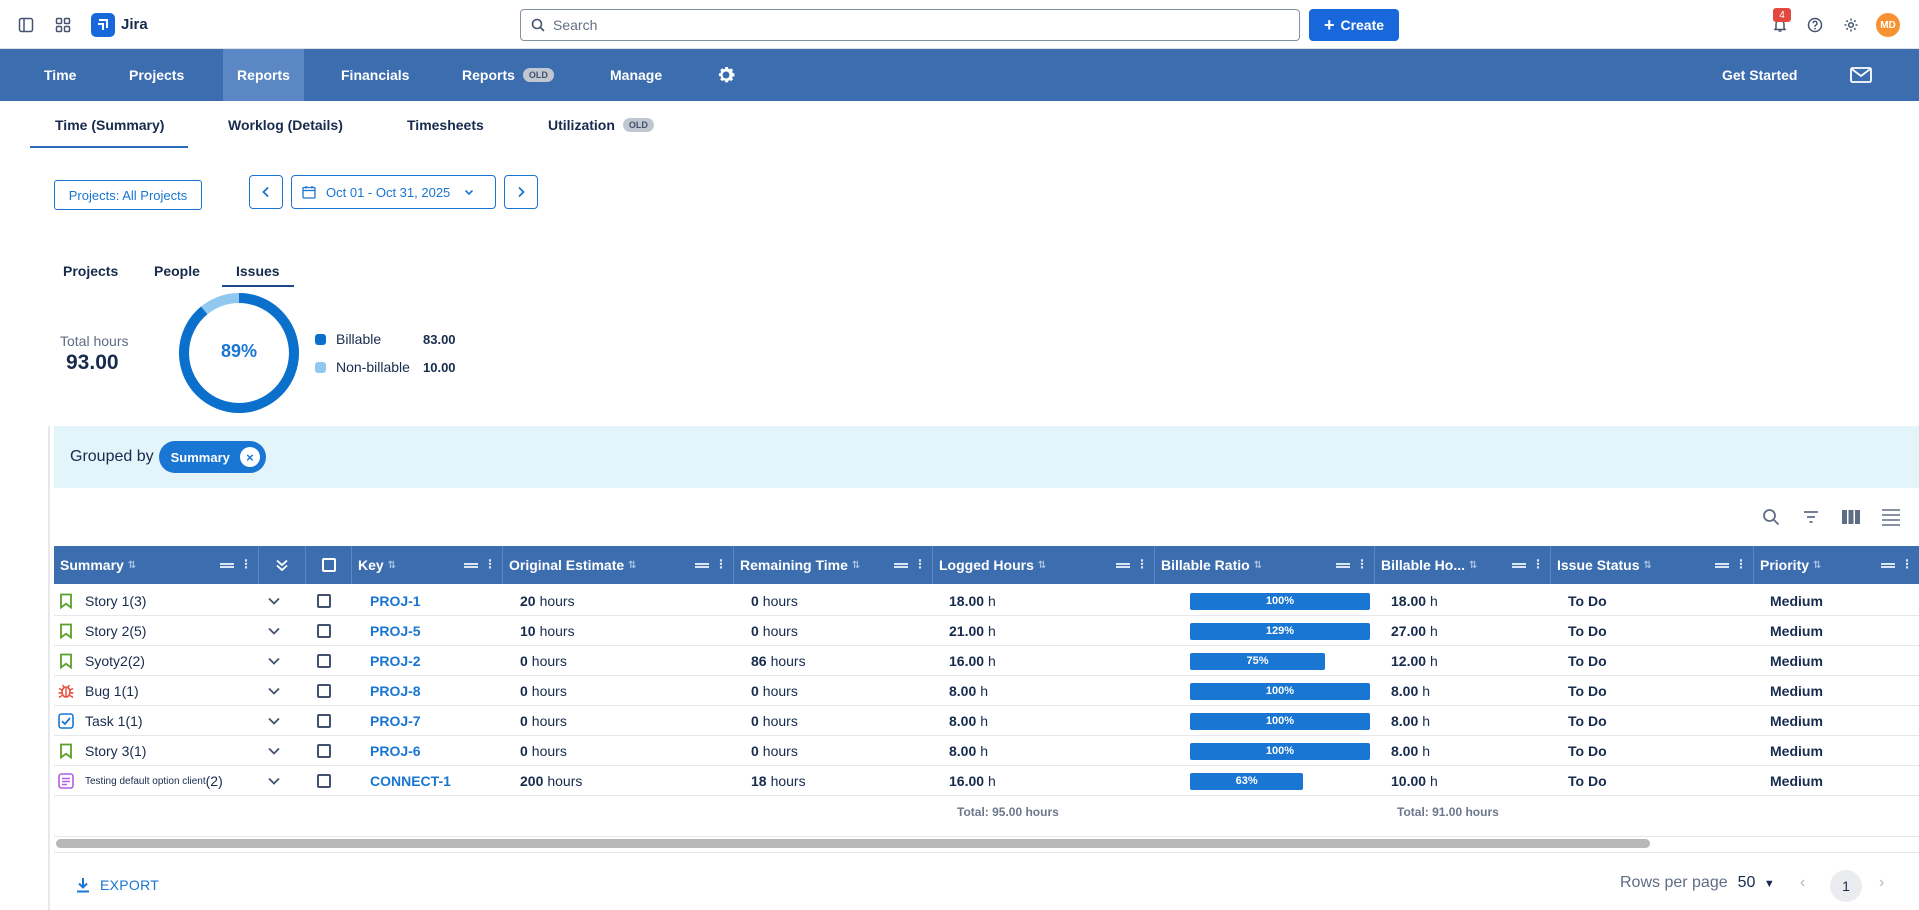 This screenshot has width=1919, height=910. What do you see at coordinates (508, 75) in the screenshot?
I see `nav-item-reports-old: Reports OLD` at bounding box center [508, 75].